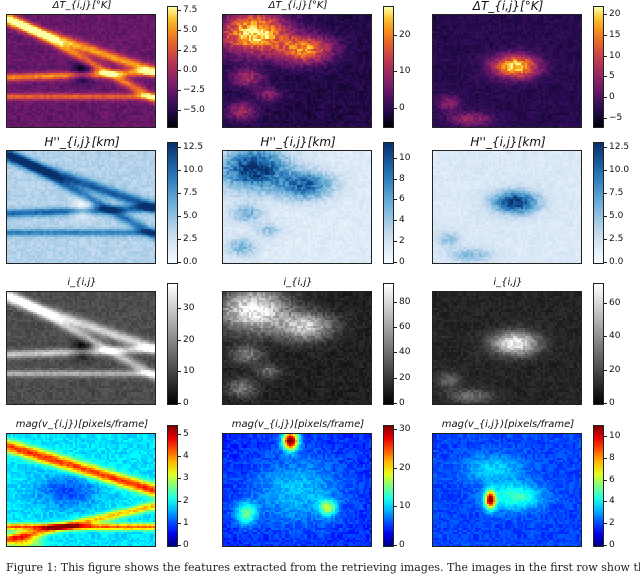 This screenshot has width=640, height=574. Describe the element at coordinates (402, 301) in the screenshot. I see `colorbar-tick-label: 80` at that location.